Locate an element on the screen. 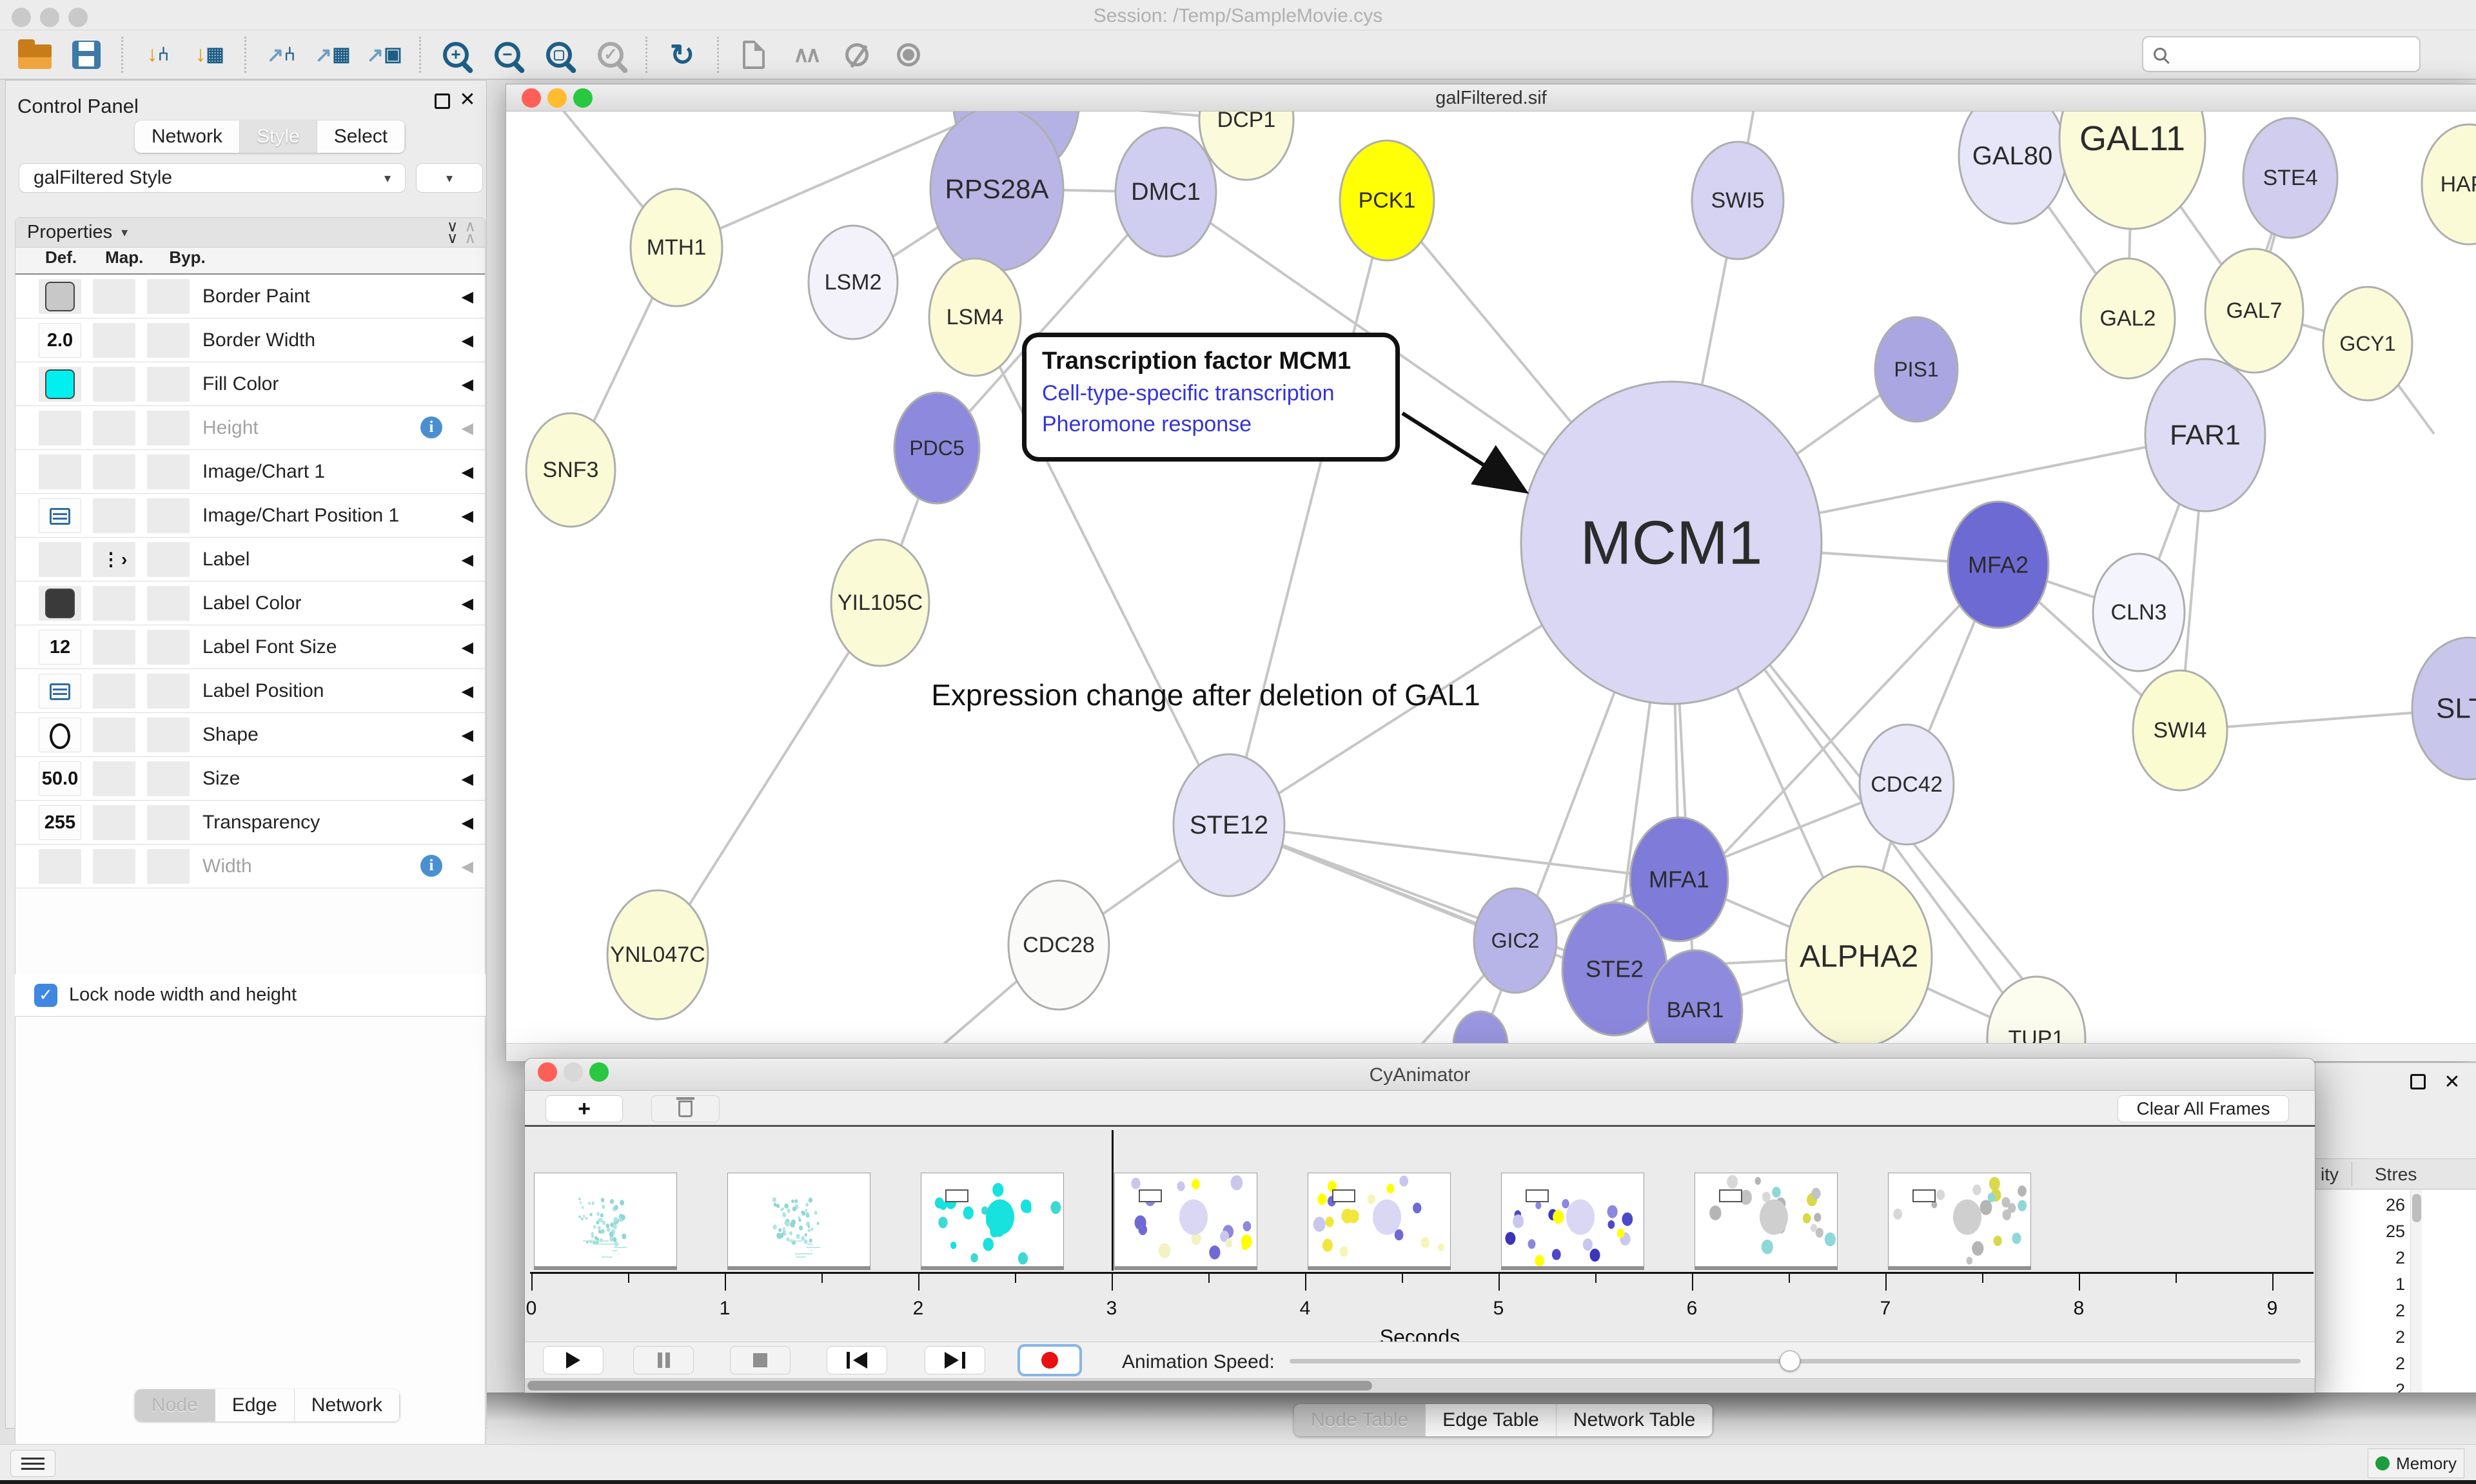  node-PIS1: PIS1 is located at coordinates (1916, 369).